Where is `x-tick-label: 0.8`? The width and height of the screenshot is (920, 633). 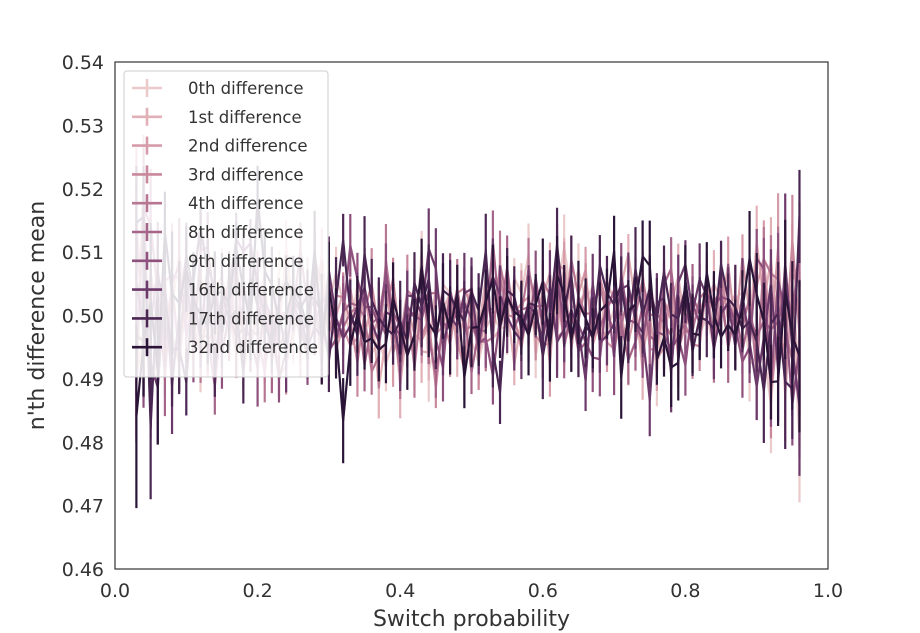
x-tick-label: 0.8 is located at coordinates (685, 591).